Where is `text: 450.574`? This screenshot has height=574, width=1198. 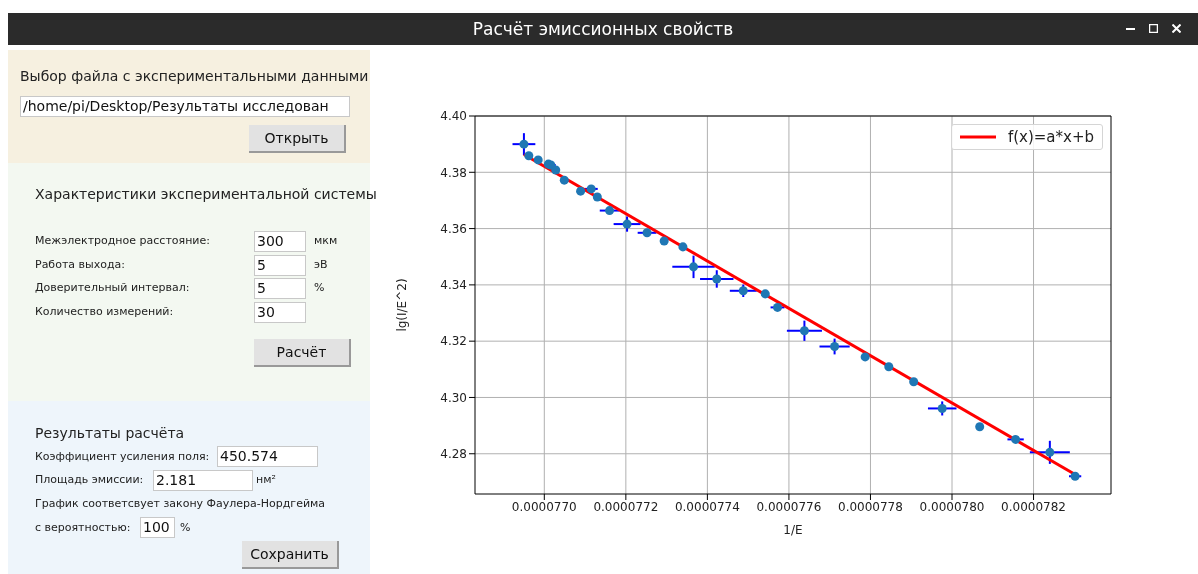
text: 450.574 is located at coordinates (267, 456).